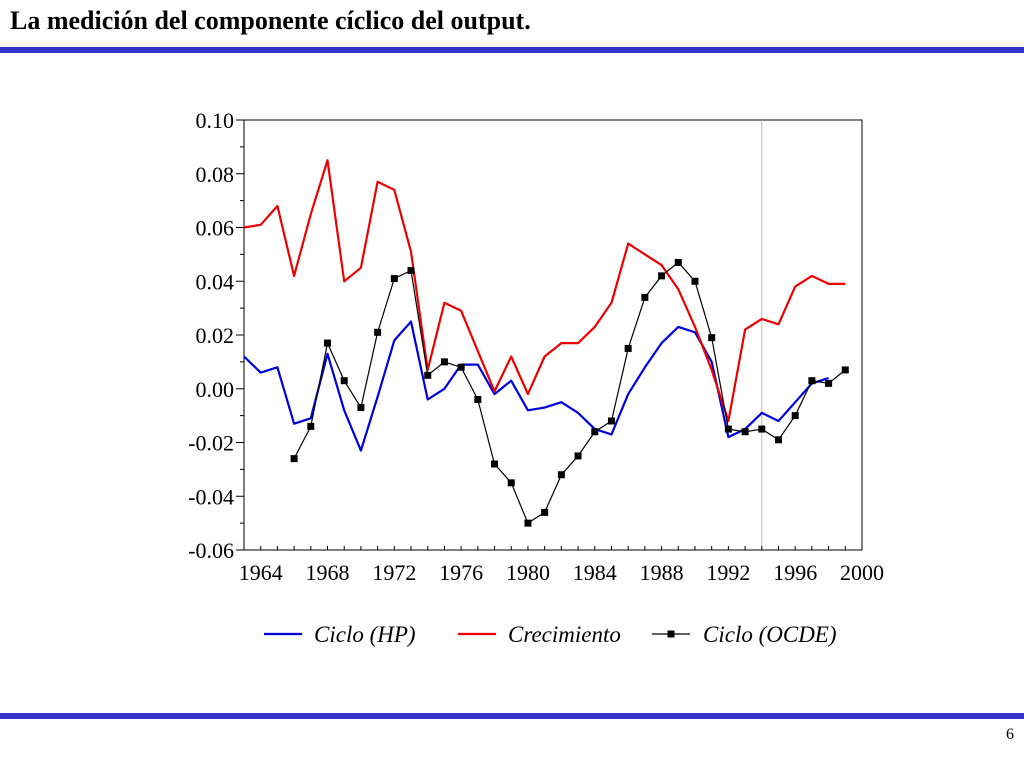 This screenshot has width=1024, height=768. Describe the element at coordinates (461, 572) in the screenshot. I see `x-tick-label: 1976` at that location.